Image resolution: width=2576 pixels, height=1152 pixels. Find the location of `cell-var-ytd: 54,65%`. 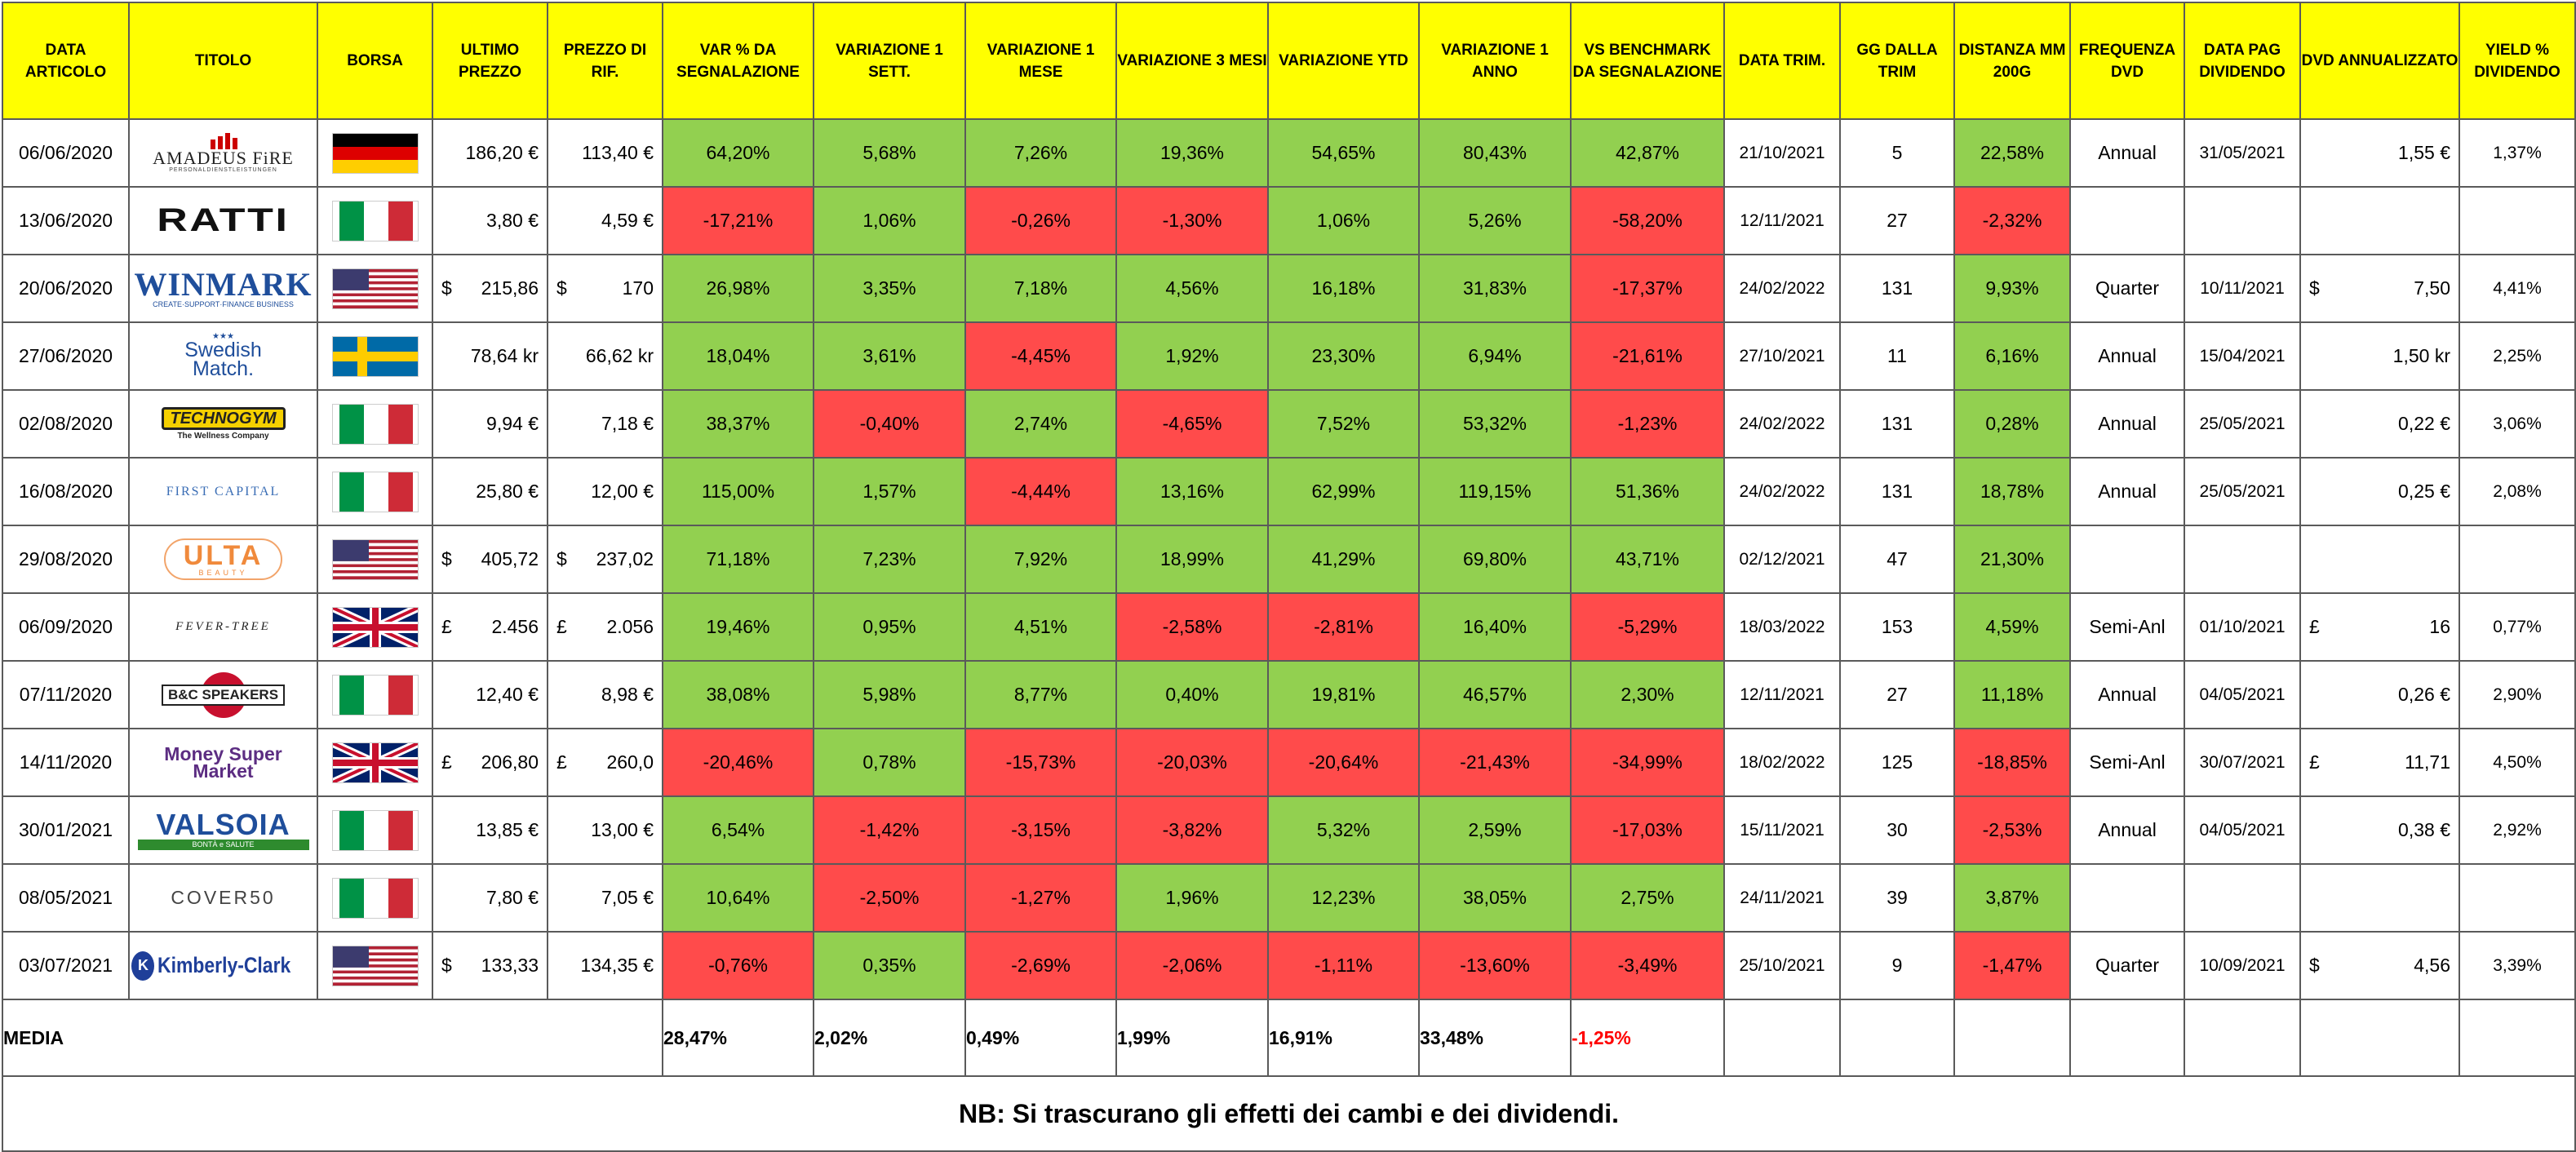

cell-var-ytd: 54,65% is located at coordinates (1343, 153).